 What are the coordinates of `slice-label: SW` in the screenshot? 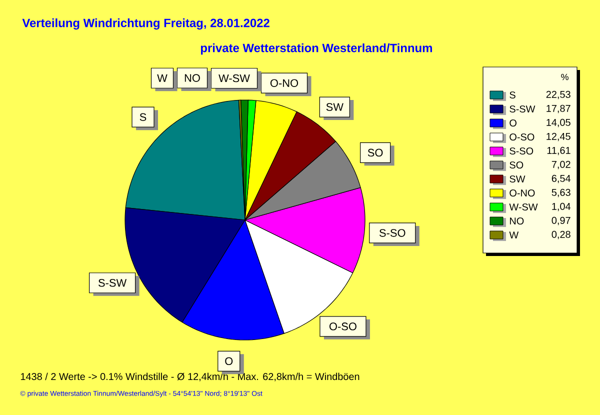 It's located at (335, 107).